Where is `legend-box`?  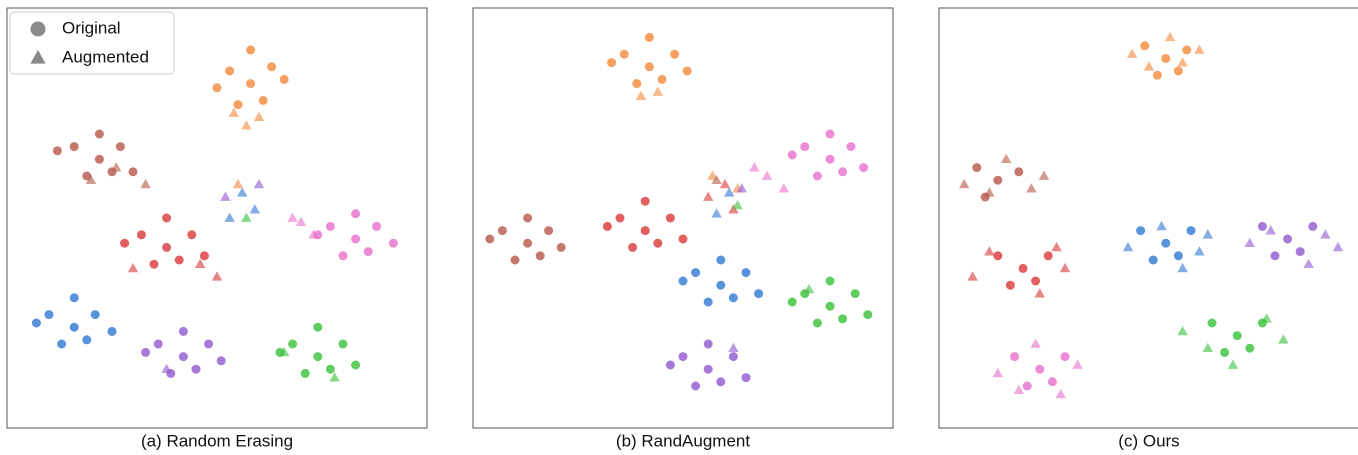 legend-box is located at coordinates (92, 43).